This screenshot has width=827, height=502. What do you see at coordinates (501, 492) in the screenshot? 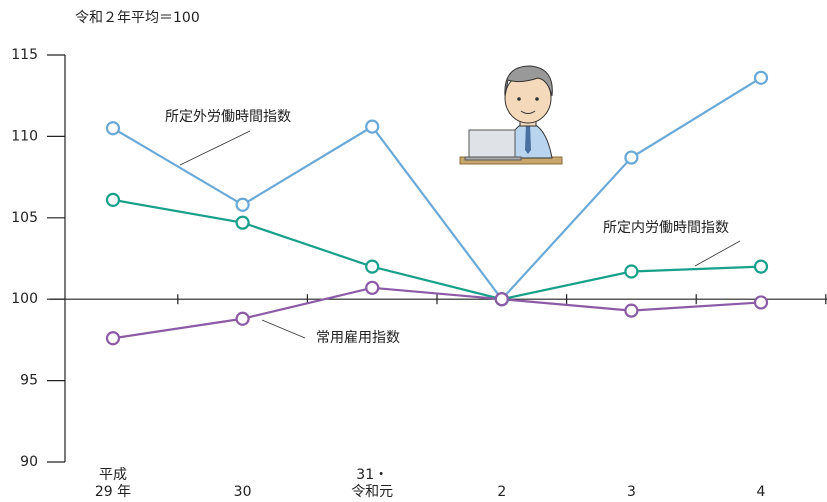
I see `x-tick-label: 2` at bounding box center [501, 492].